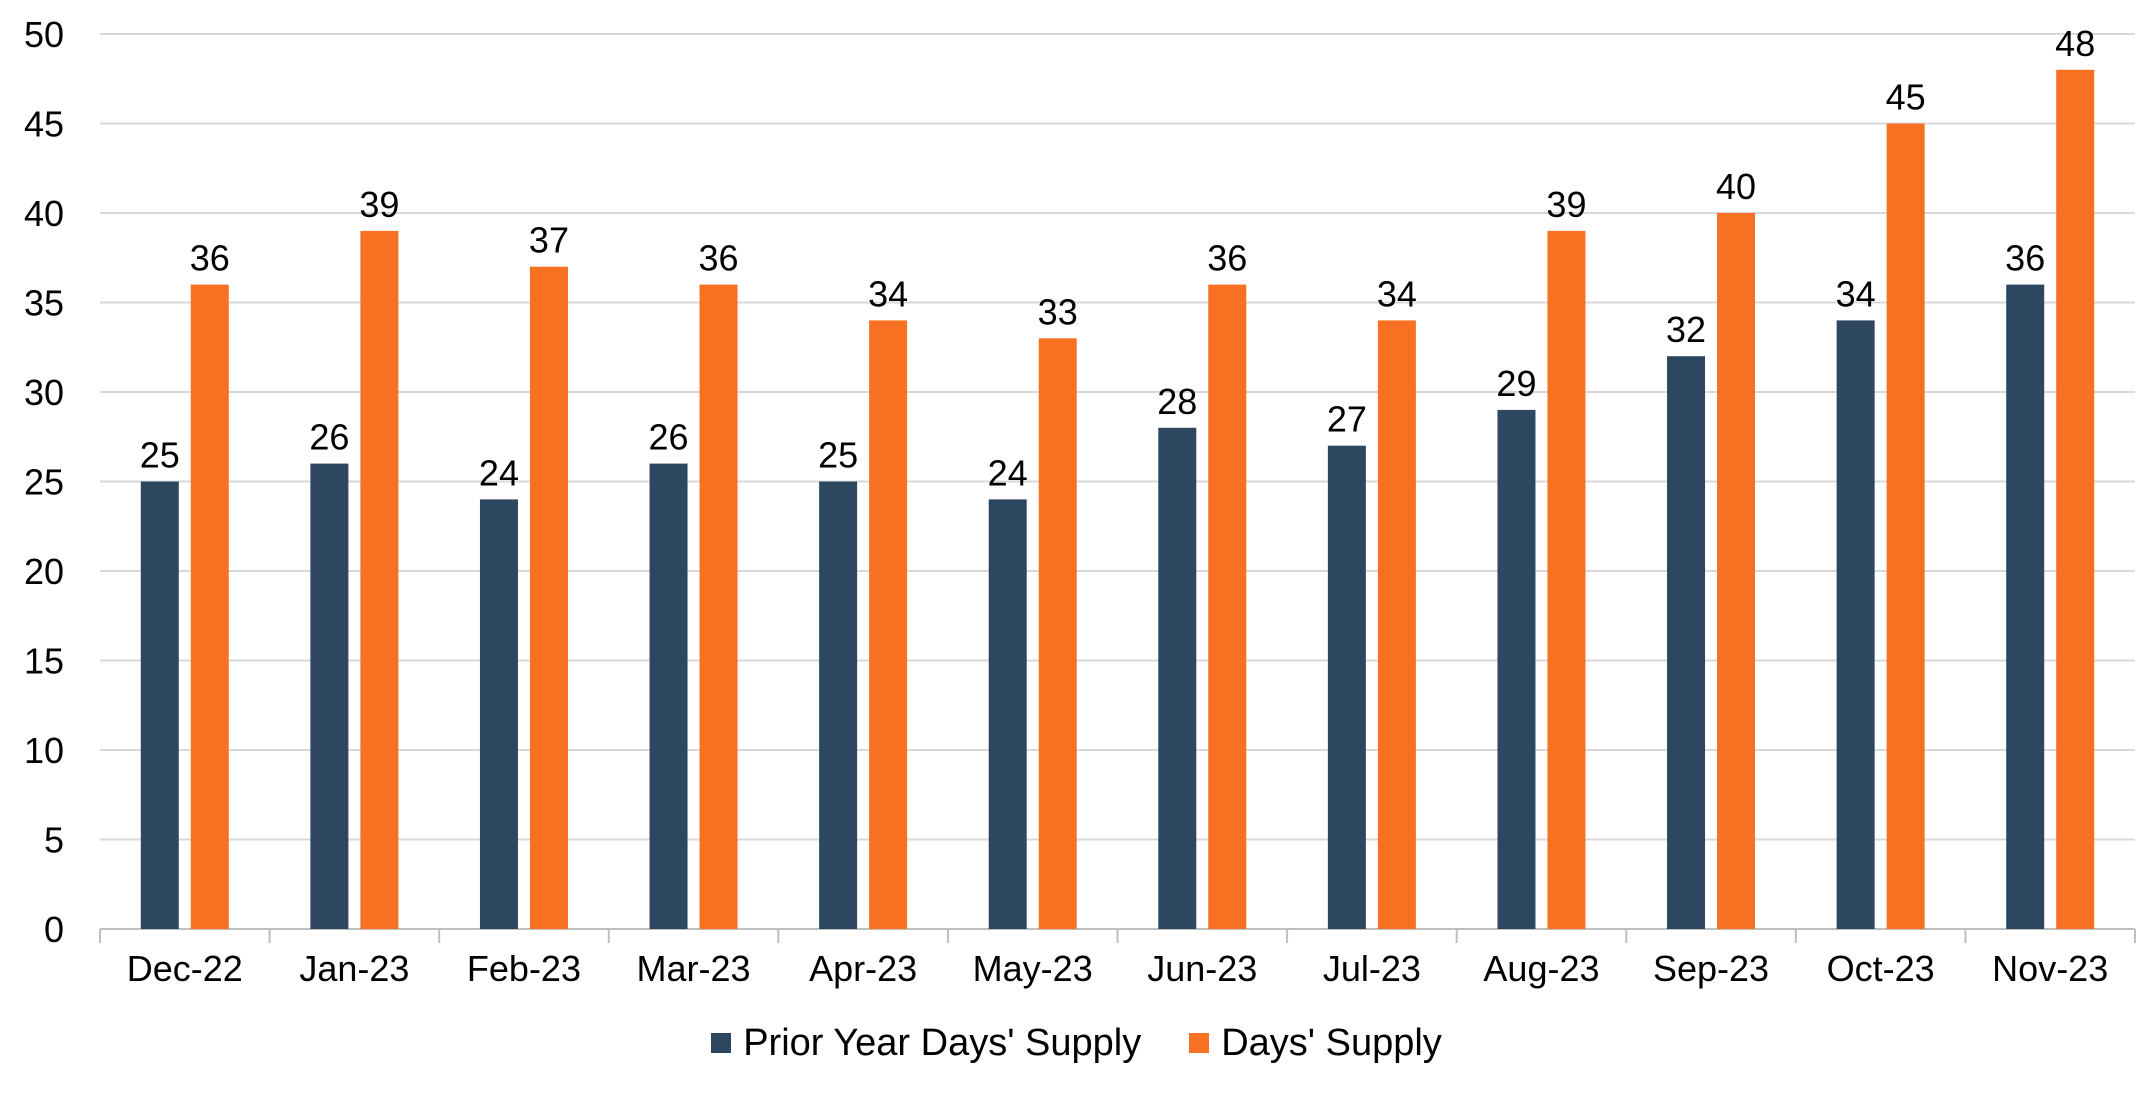 This screenshot has width=2153, height=1093. Describe the element at coordinates (669, 437) in the screenshot. I see `data-label-prior-year-Mar-23: 26` at that location.